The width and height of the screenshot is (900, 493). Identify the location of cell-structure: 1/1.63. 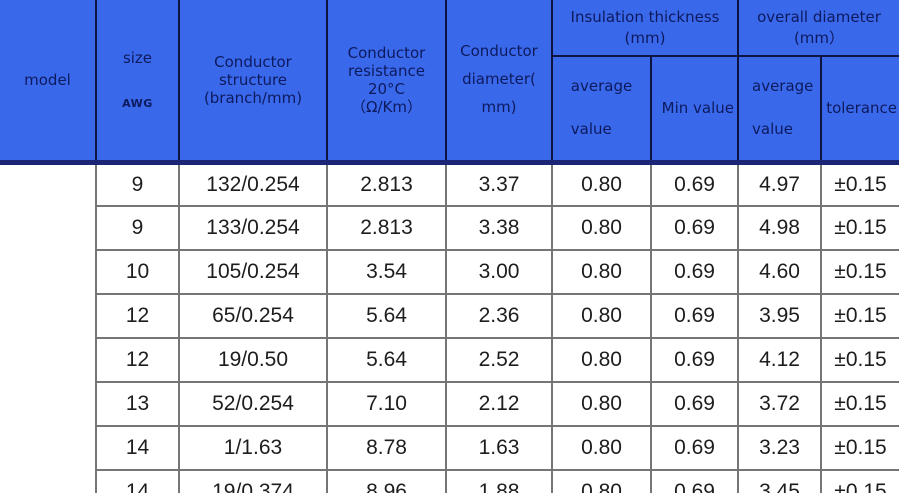
(253, 448).